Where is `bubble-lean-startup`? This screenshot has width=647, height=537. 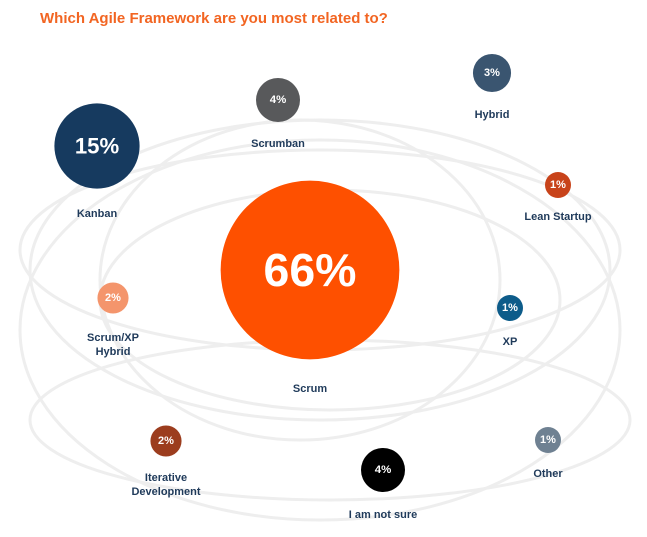 bubble-lean-startup is located at coordinates (558, 185).